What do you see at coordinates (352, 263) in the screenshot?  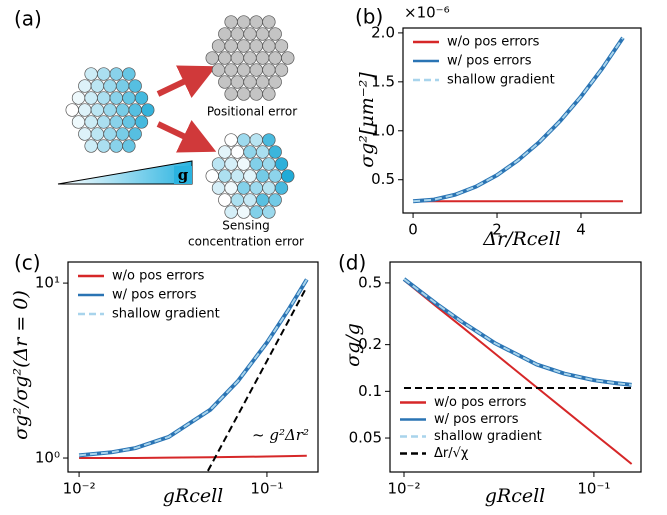 I see `panel-label: (d)` at bounding box center [352, 263].